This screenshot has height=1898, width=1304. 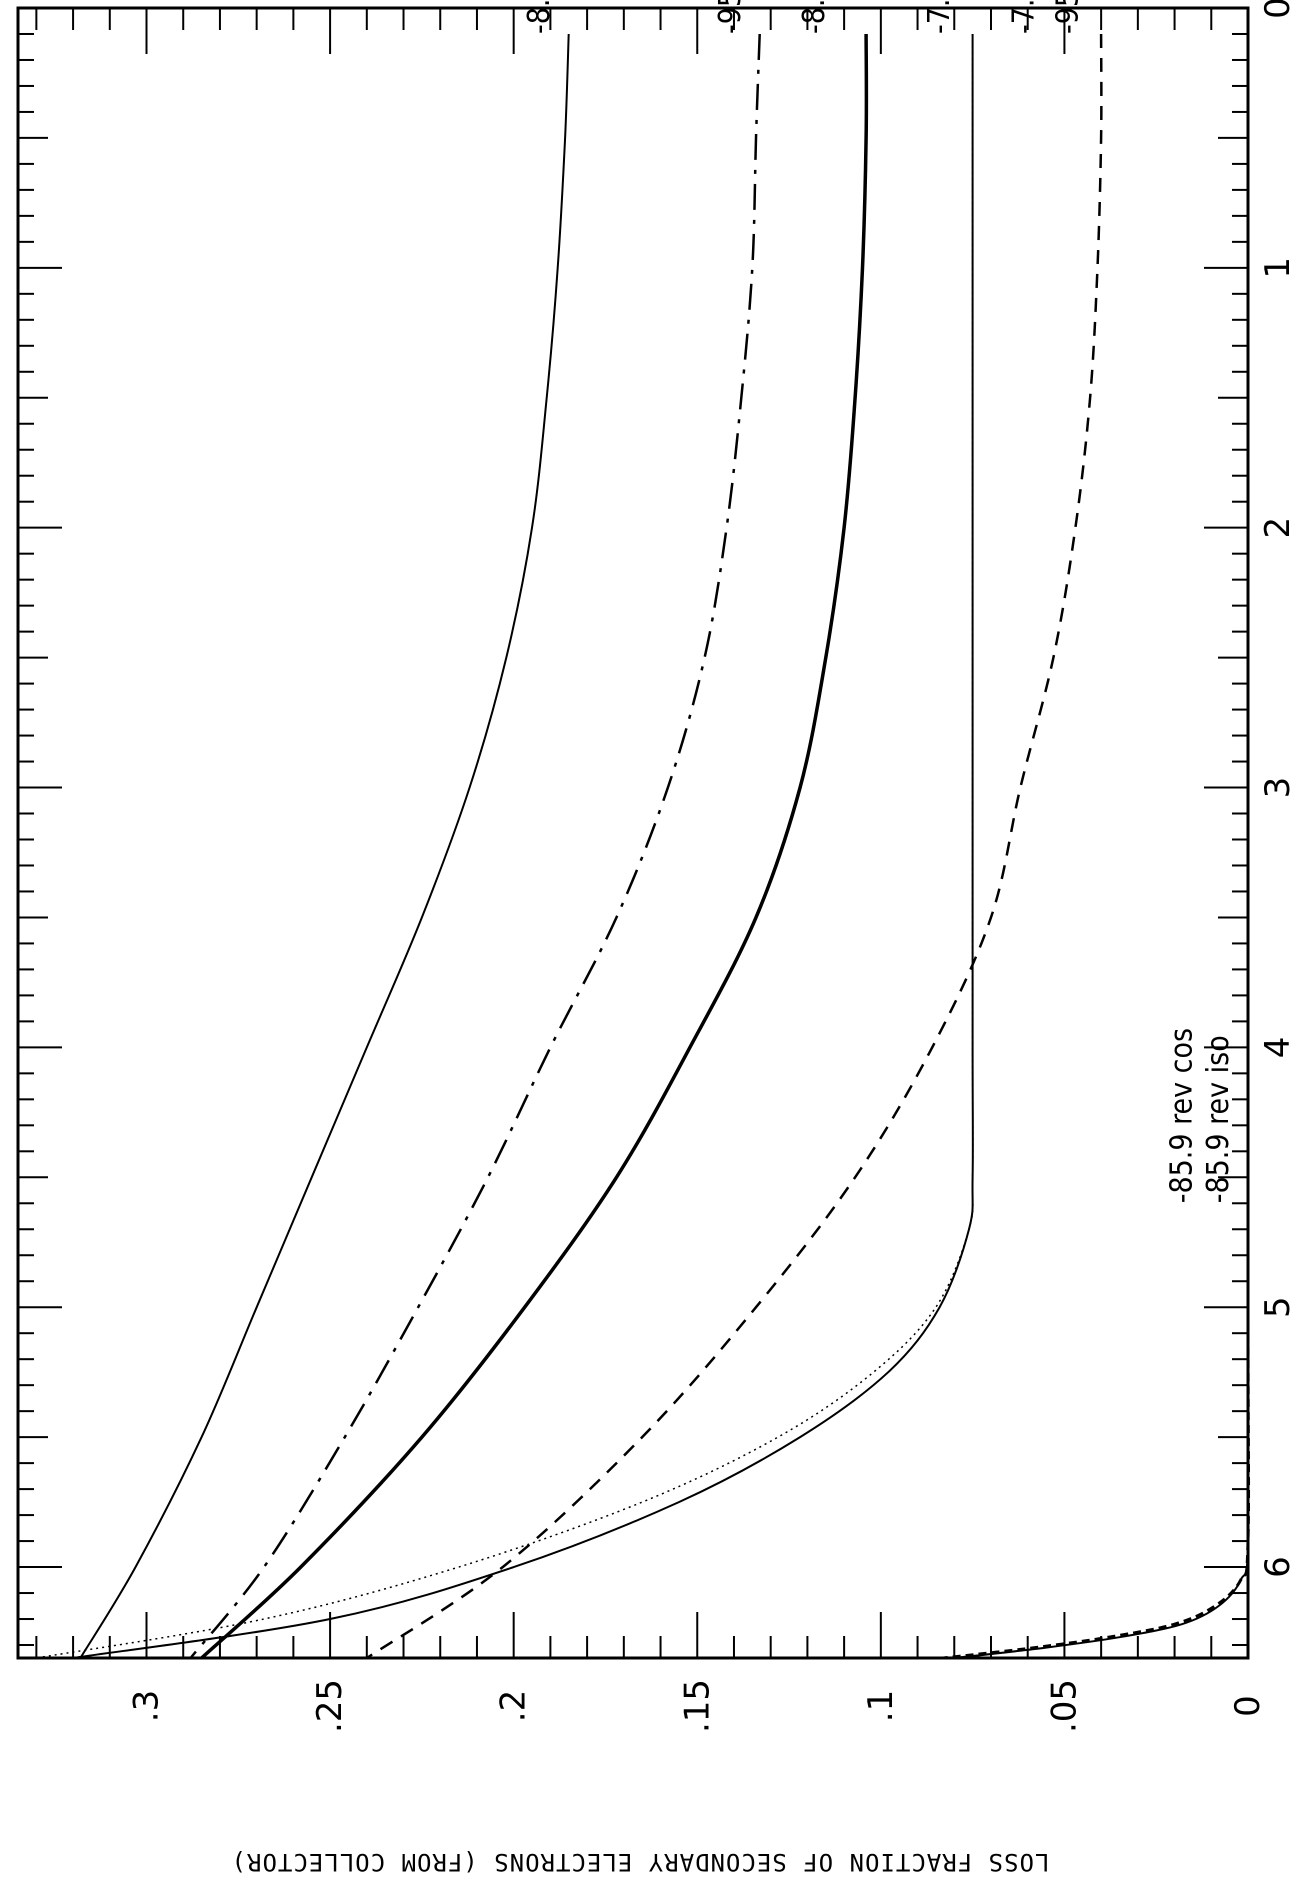 I want to click on x-tick-label: 1, so click(x=1278, y=268).